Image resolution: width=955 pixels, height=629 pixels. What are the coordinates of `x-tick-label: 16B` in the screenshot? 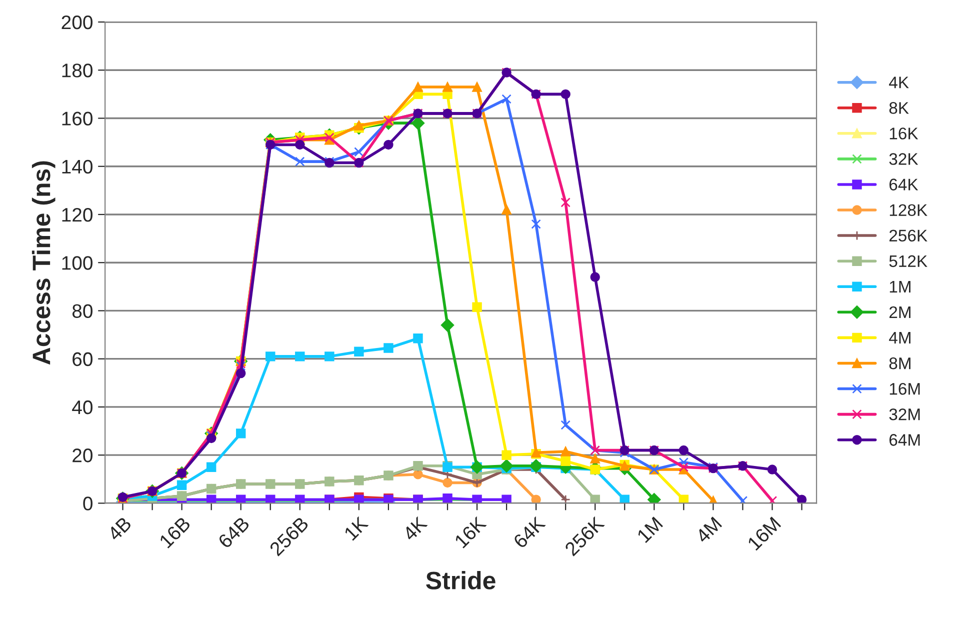 It's located at (175, 532).